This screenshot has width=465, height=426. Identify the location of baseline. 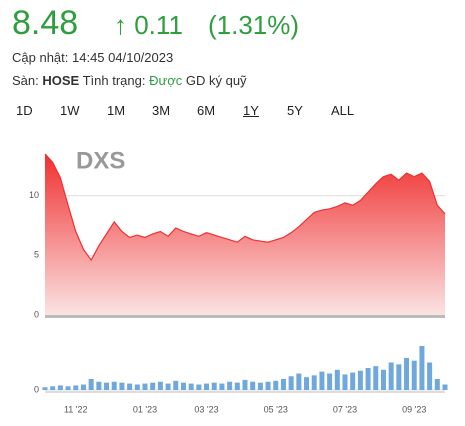
(245, 316).